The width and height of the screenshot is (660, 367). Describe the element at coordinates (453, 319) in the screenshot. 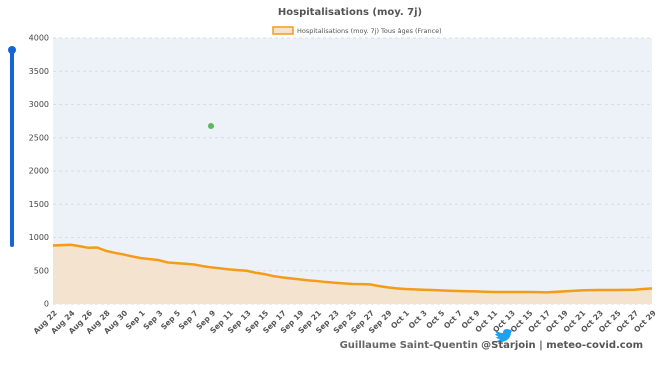

I see `x-tick-label: Oct 7` at that location.